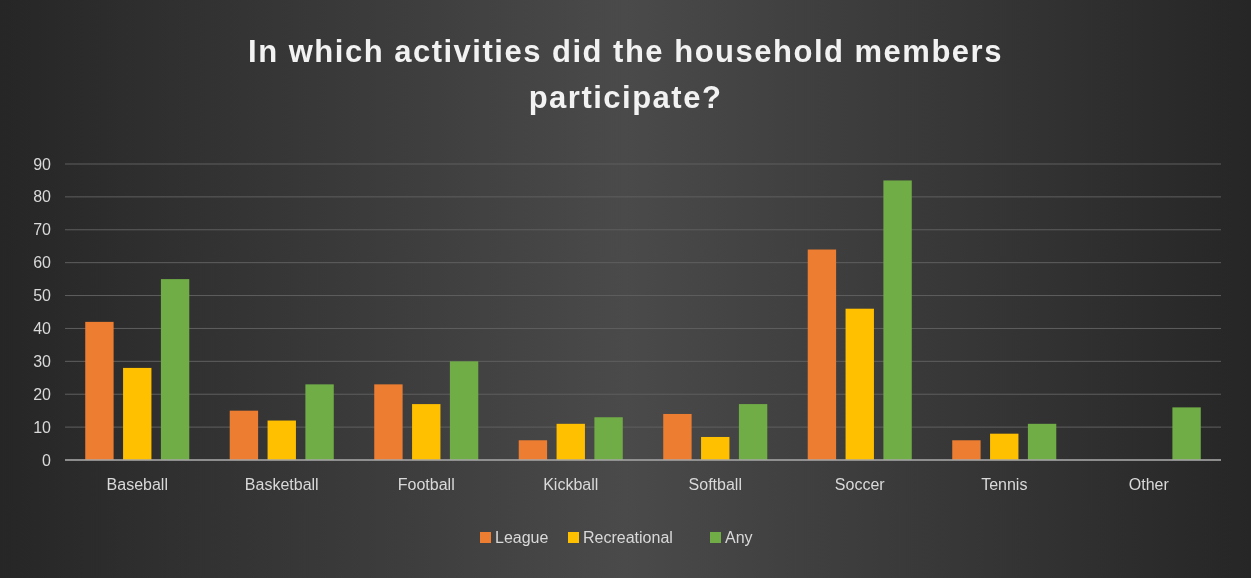 The image size is (1251, 578). Describe the element at coordinates (571, 484) in the screenshot. I see `x-tick-label: Kickball` at that location.